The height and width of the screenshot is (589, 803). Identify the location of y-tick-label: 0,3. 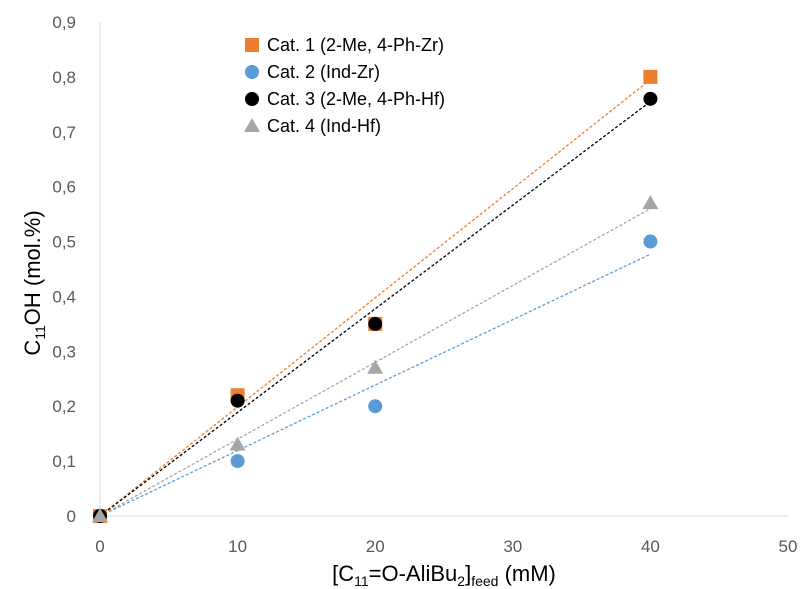
(64, 351).